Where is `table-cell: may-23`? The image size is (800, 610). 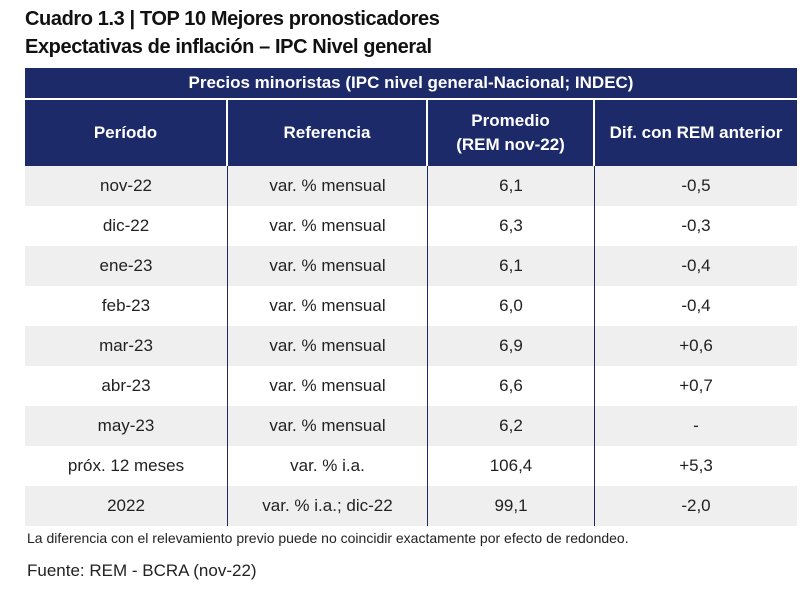
table-cell: may-23 is located at coordinates (126, 426).